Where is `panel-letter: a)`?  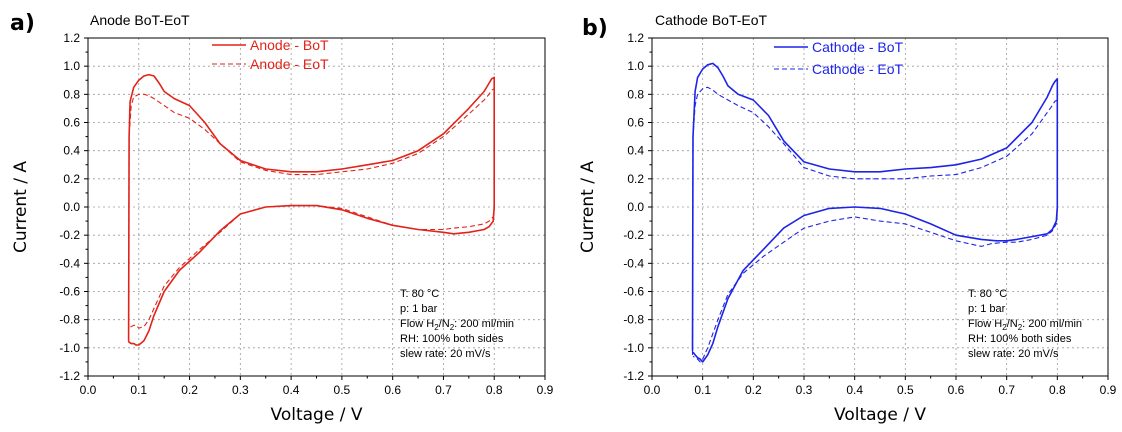
panel-letter: a) is located at coordinates (22, 23).